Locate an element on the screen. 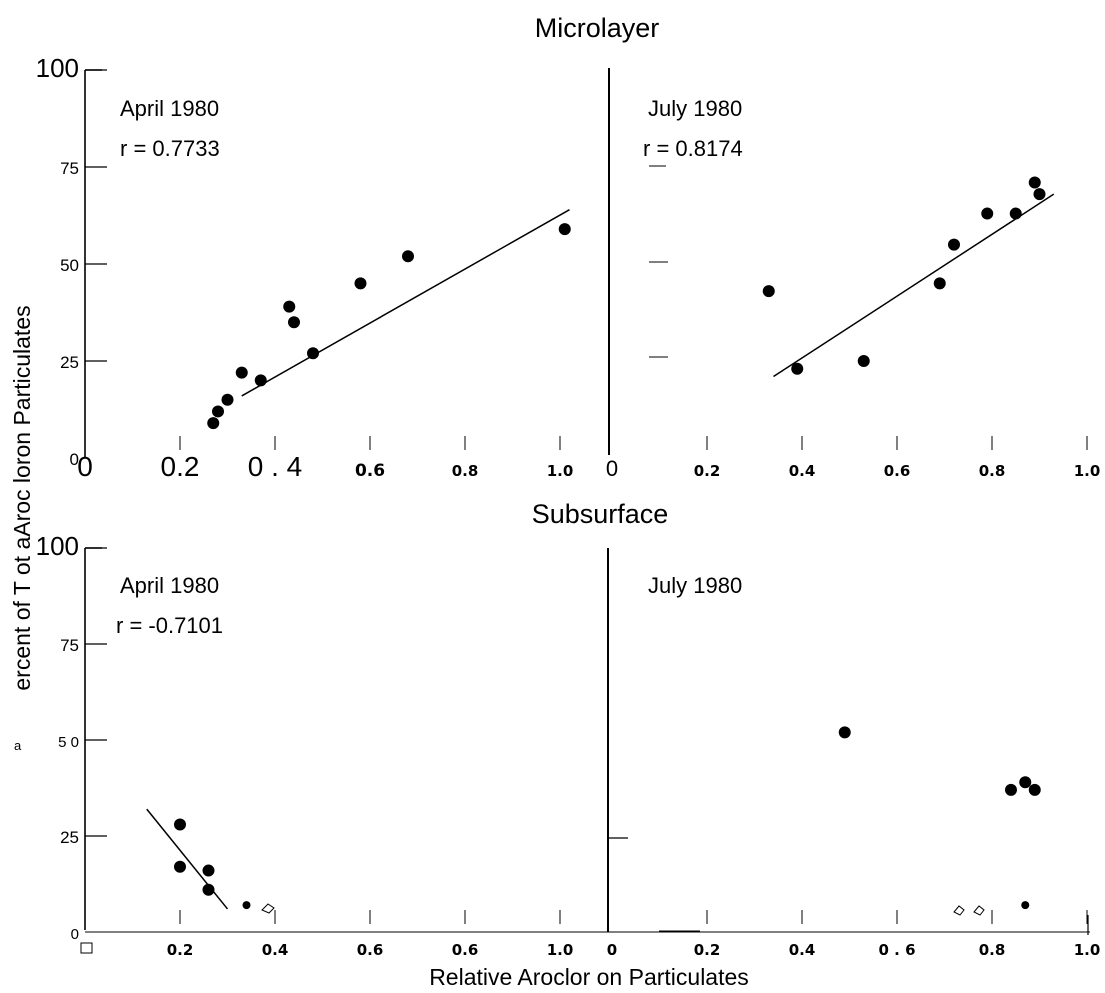 The width and height of the screenshot is (1105, 993). panel-label-subsurface-july: July 1980 is located at coordinates (695, 585).